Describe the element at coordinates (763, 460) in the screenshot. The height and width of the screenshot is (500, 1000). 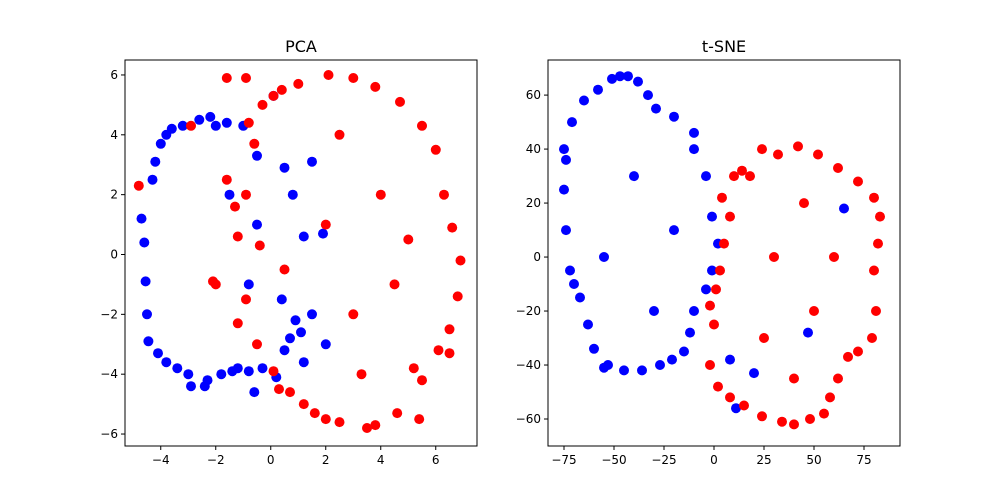
I see `x-tick-label: 25` at that location.